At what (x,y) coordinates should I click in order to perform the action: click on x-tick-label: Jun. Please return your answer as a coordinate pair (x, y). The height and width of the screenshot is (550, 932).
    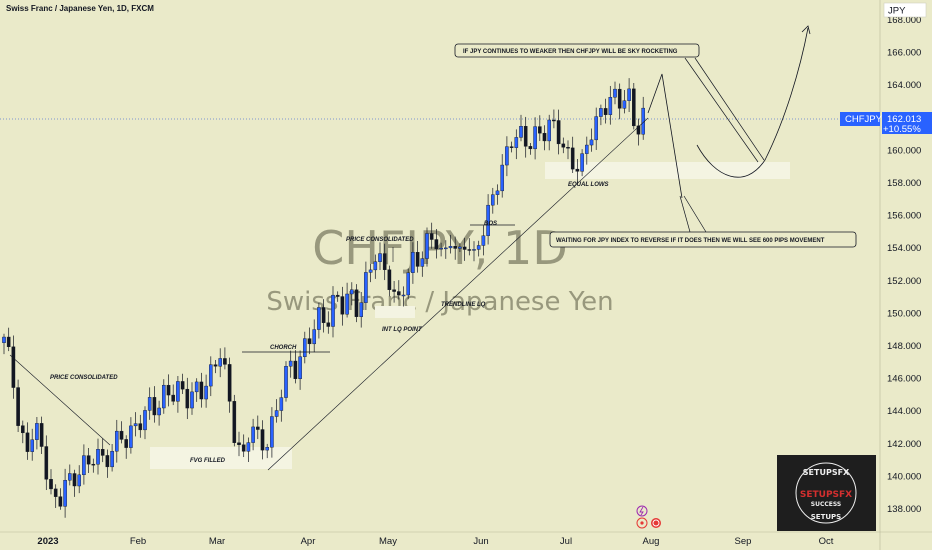
    Looking at the image, I should click on (480, 541).